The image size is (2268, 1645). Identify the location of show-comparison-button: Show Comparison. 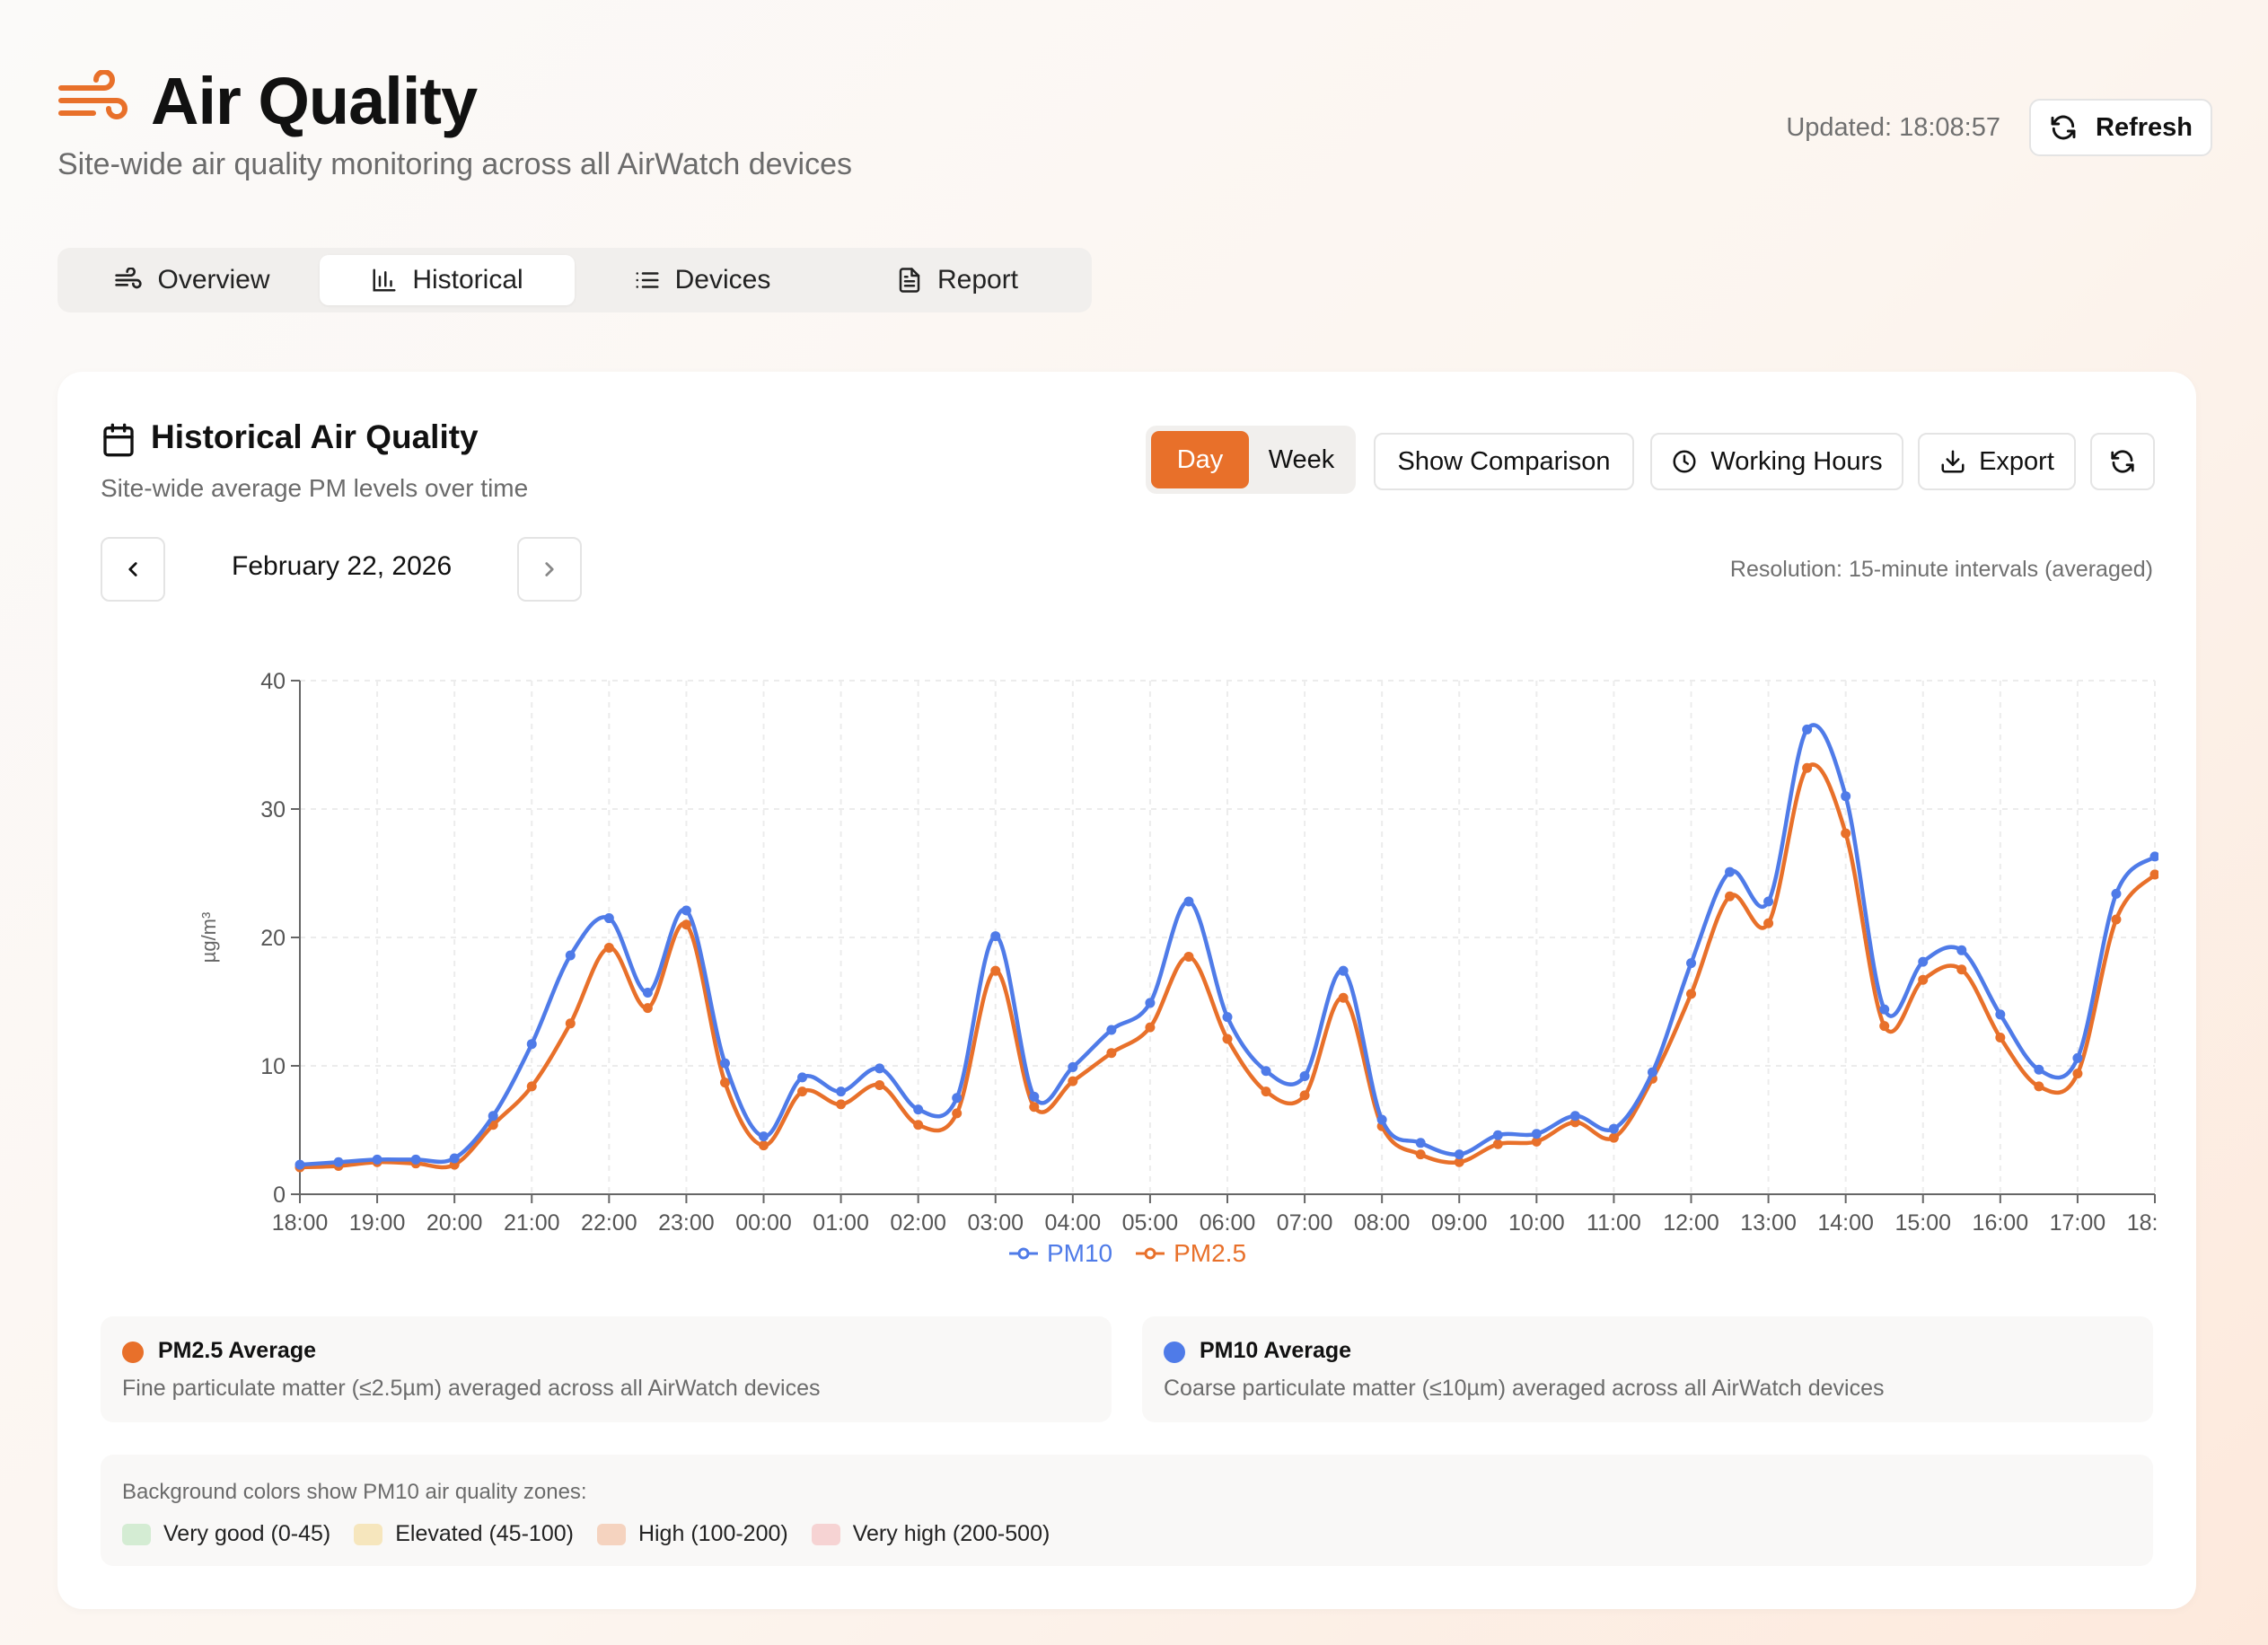
(1504, 462).